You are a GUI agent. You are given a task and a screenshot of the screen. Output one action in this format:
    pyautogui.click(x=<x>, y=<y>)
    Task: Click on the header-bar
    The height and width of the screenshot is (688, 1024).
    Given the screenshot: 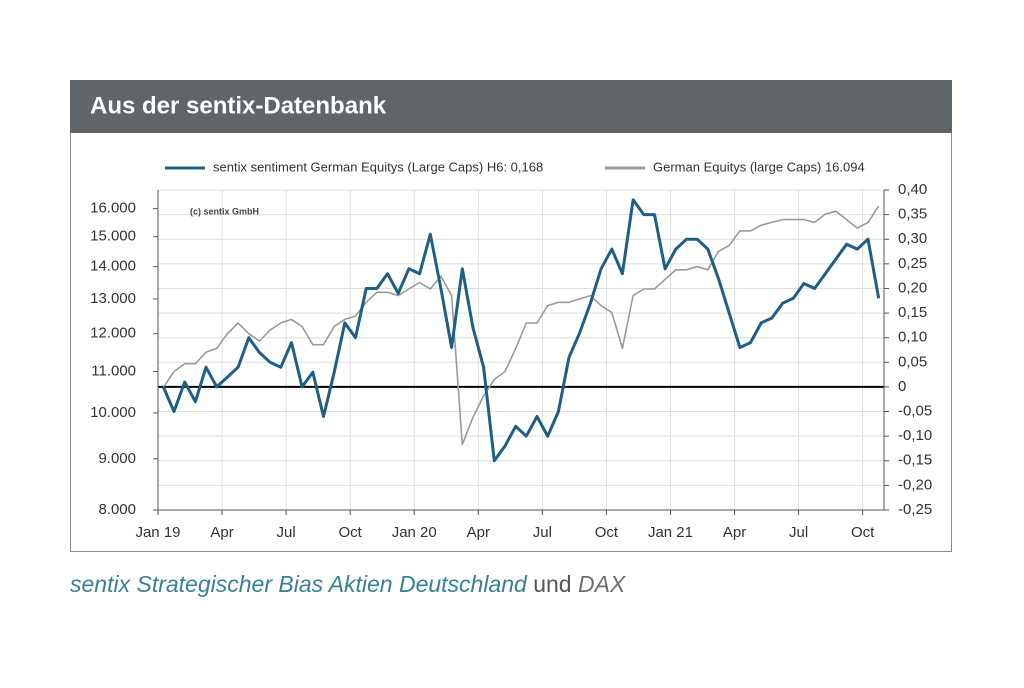 What is the action you would take?
    pyautogui.click(x=511, y=106)
    